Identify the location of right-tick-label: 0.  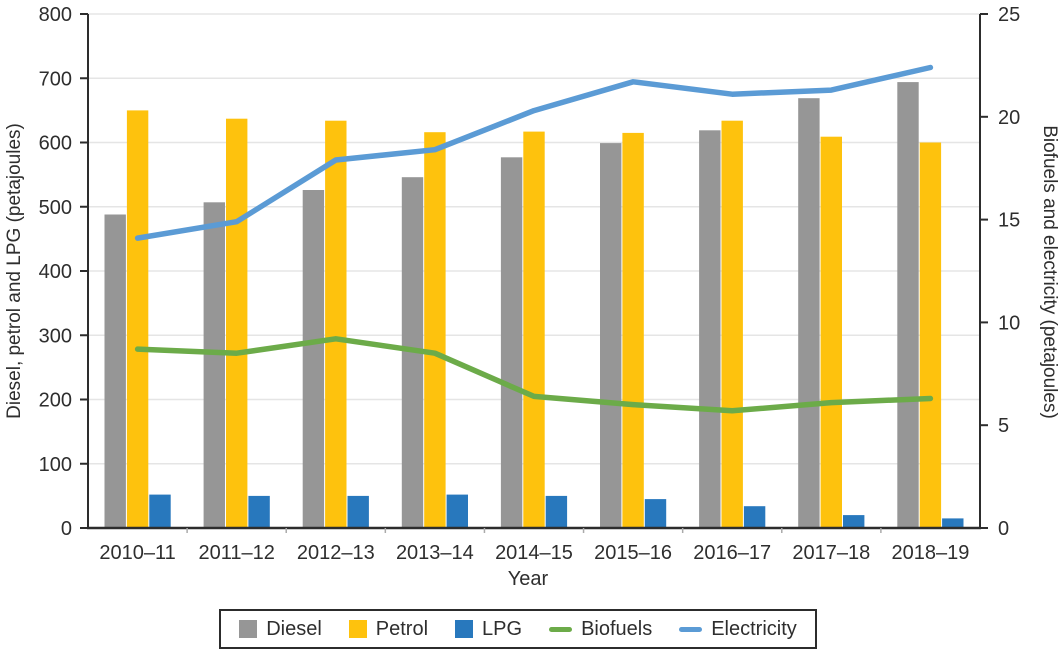
(1003, 529).